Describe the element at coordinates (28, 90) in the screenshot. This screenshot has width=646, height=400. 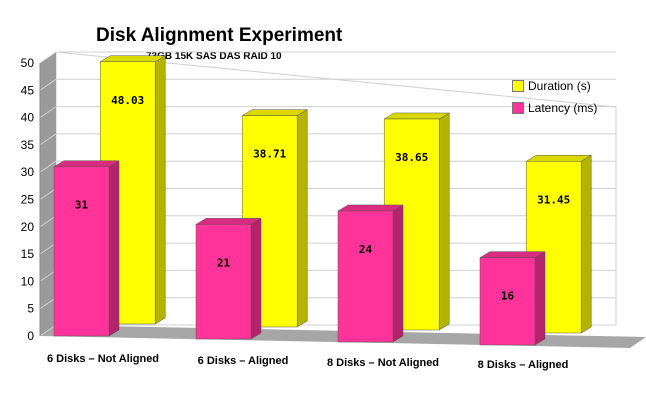
I see `y-tick-label: 45` at that location.